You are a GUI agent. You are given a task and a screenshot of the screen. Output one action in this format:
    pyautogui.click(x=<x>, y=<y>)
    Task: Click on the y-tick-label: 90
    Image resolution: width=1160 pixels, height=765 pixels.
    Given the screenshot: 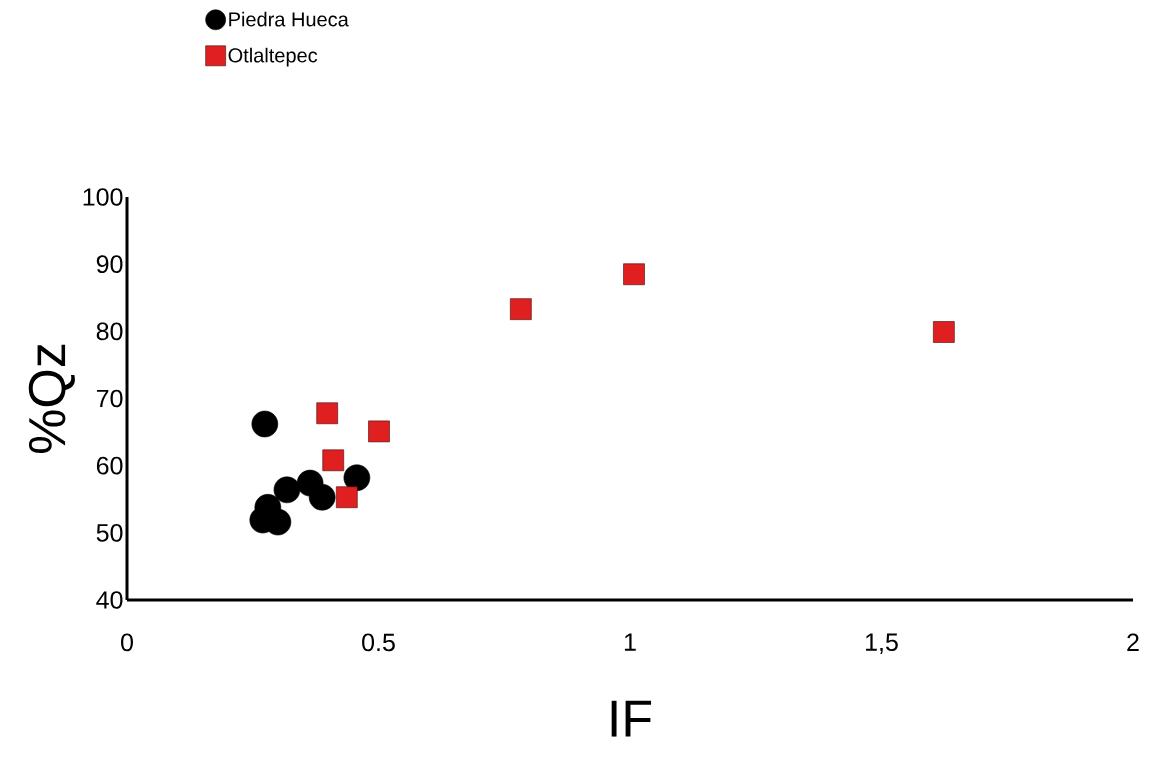 What is the action you would take?
    pyautogui.click(x=109, y=264)
    